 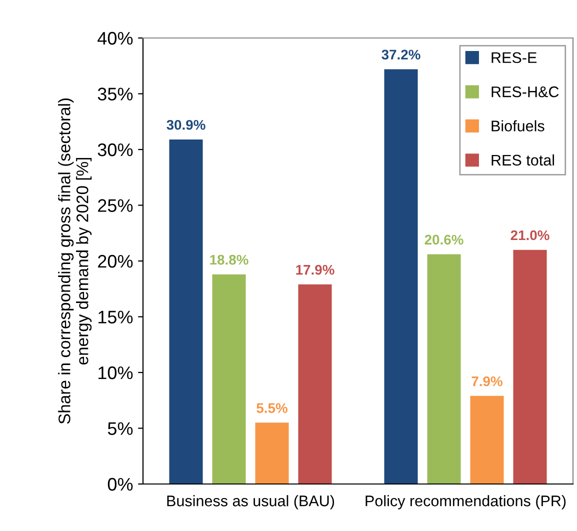 What do you see at coordinates (272, 408) in the screenshot?
I see `data-label: 5.5%` at bounding box center [272, 408].